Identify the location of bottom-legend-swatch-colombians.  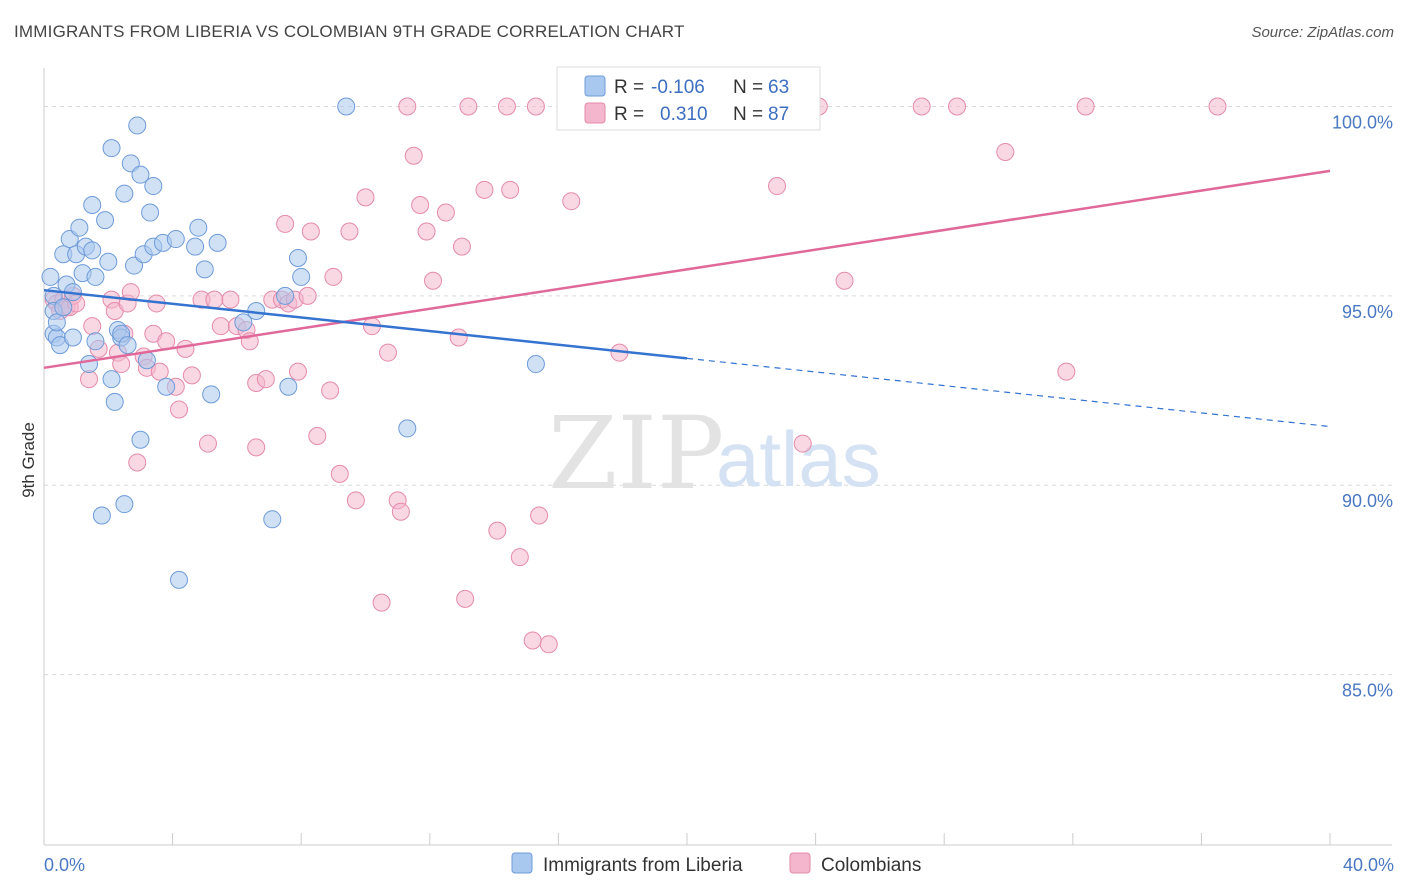
(800, 863).